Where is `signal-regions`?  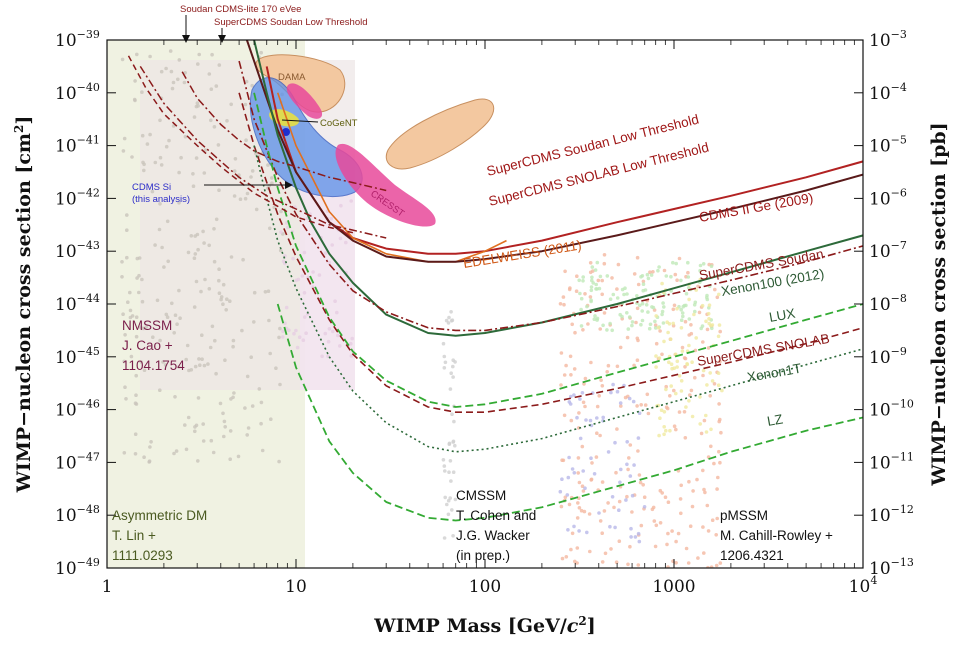 signal-regions is located at coordinates (372, 140).